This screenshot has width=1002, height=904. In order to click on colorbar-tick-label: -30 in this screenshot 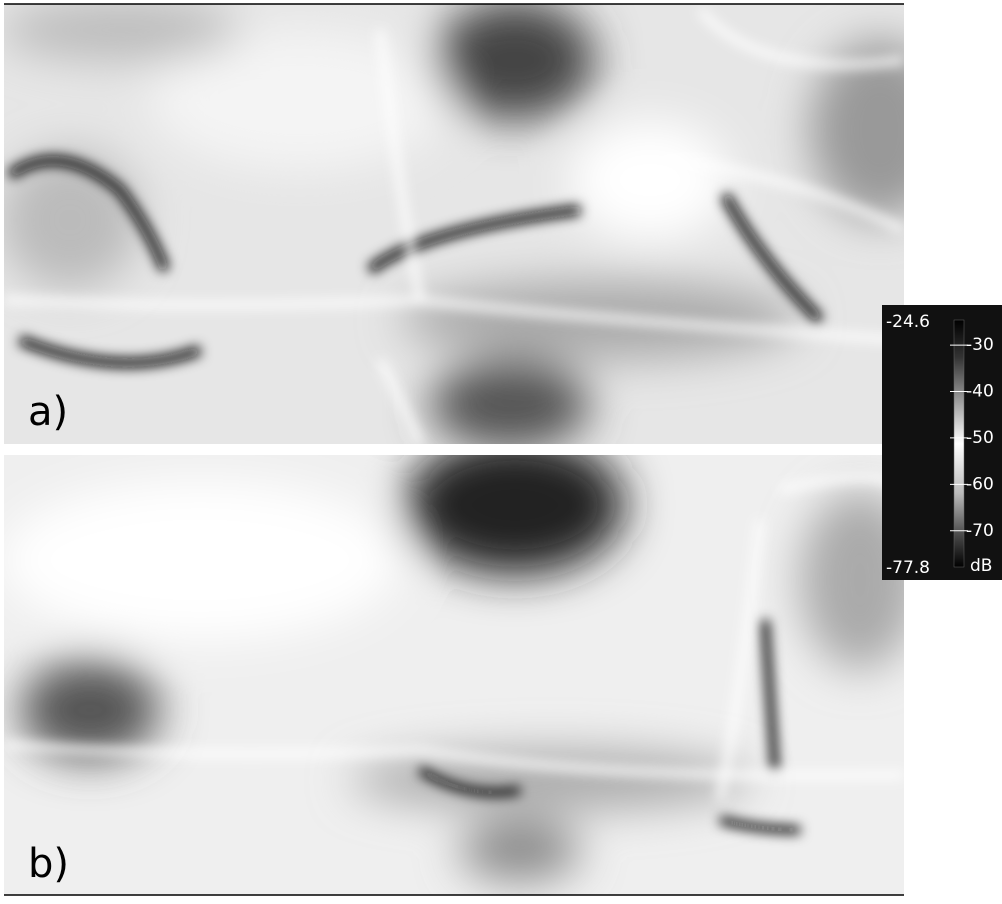, I will do `click(980, 345)`.